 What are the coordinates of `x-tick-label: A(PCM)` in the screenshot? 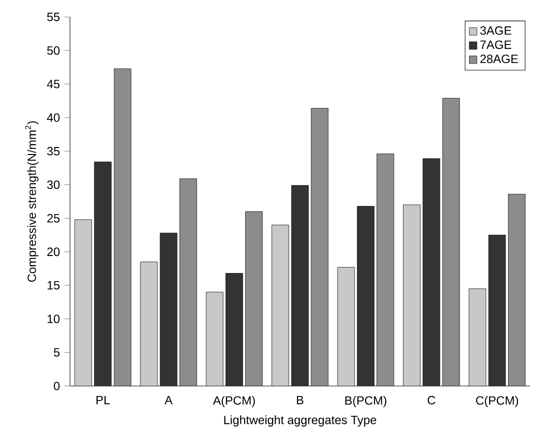 It's located at (233, 402).